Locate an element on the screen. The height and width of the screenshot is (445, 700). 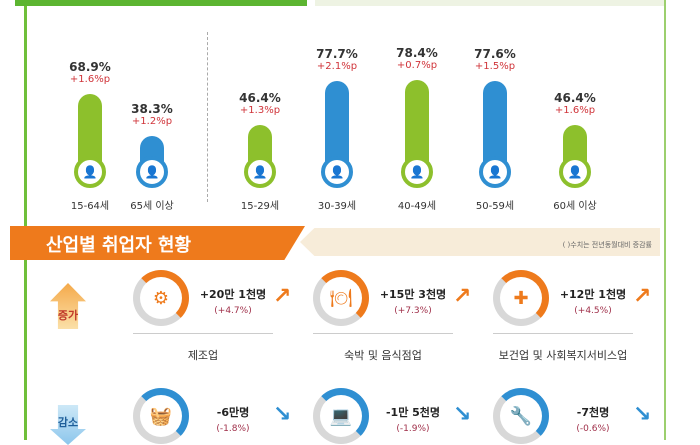
change-amount: +12만 1천명 (+4.5%) is located at coordinates (593, 301).